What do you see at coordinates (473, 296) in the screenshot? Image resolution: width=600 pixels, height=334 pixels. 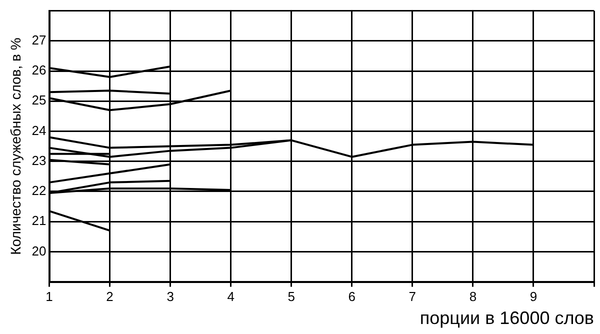 I see `x-tick-label: 8` at bounding box center [473, 296].